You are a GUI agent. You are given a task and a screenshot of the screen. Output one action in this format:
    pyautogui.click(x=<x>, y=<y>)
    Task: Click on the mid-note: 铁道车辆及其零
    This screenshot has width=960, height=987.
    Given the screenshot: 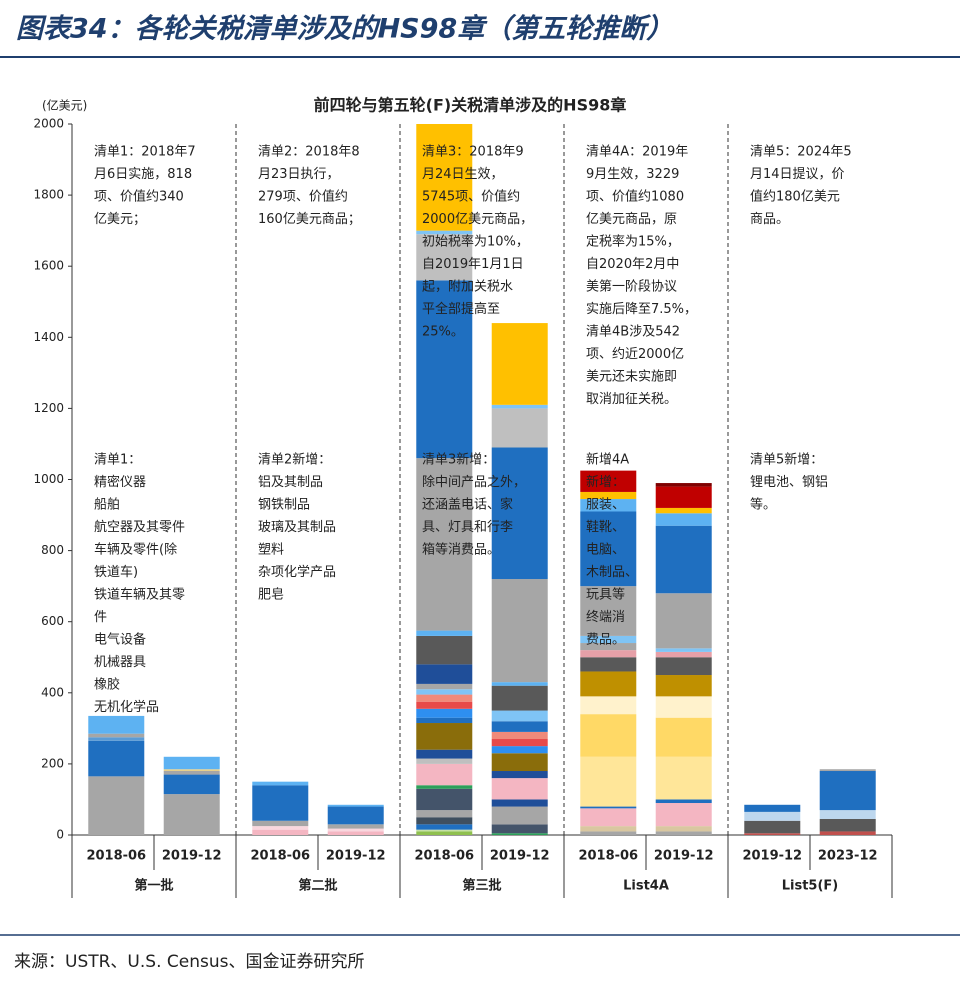 What is the action you would take?
    pyautogui.click(x=139, y=595)
    